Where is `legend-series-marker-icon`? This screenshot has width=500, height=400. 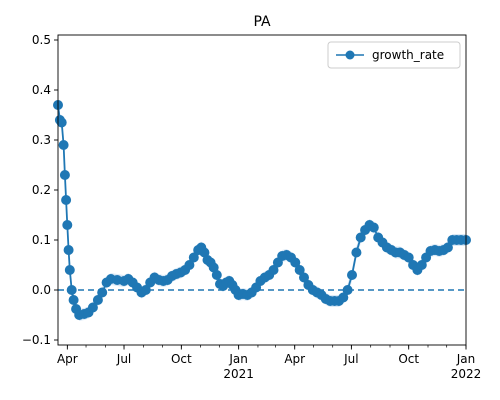 legend-series-marker-icon is located at coordinates (350, 55).